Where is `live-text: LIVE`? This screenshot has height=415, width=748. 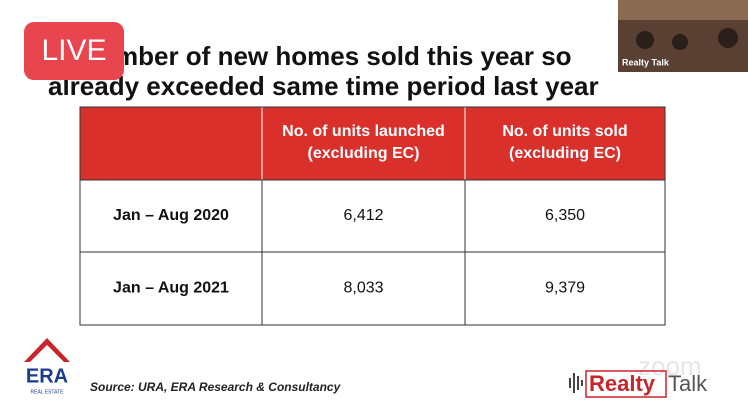 live-text: LIVE is located at coordinates (73, 50).